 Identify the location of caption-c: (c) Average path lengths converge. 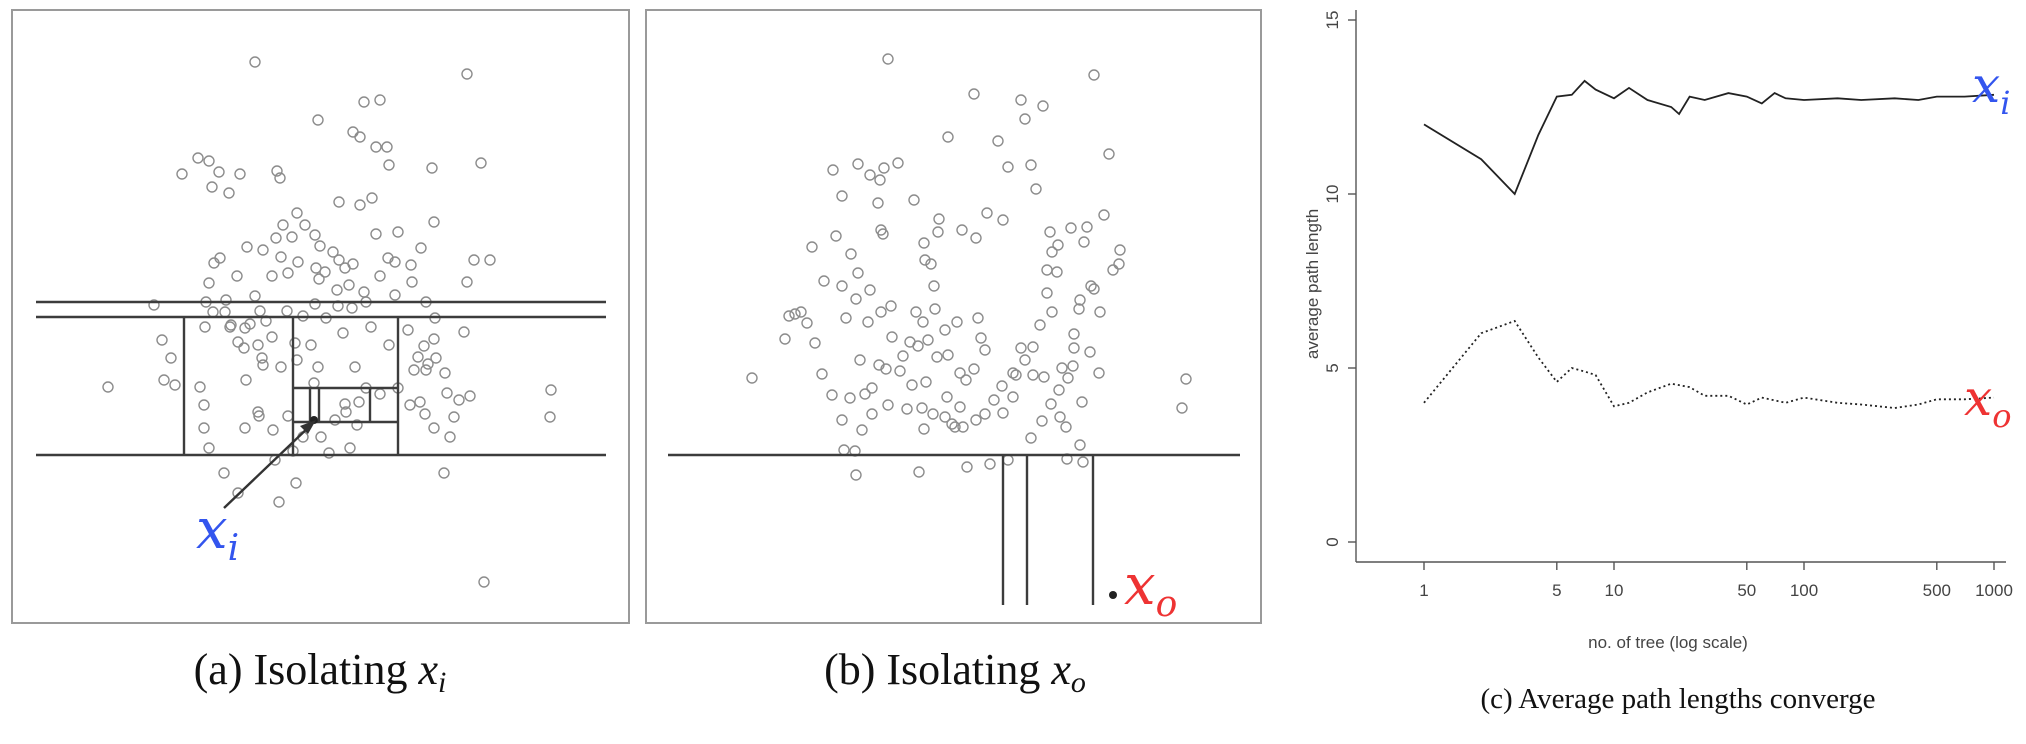
(1677, 699).